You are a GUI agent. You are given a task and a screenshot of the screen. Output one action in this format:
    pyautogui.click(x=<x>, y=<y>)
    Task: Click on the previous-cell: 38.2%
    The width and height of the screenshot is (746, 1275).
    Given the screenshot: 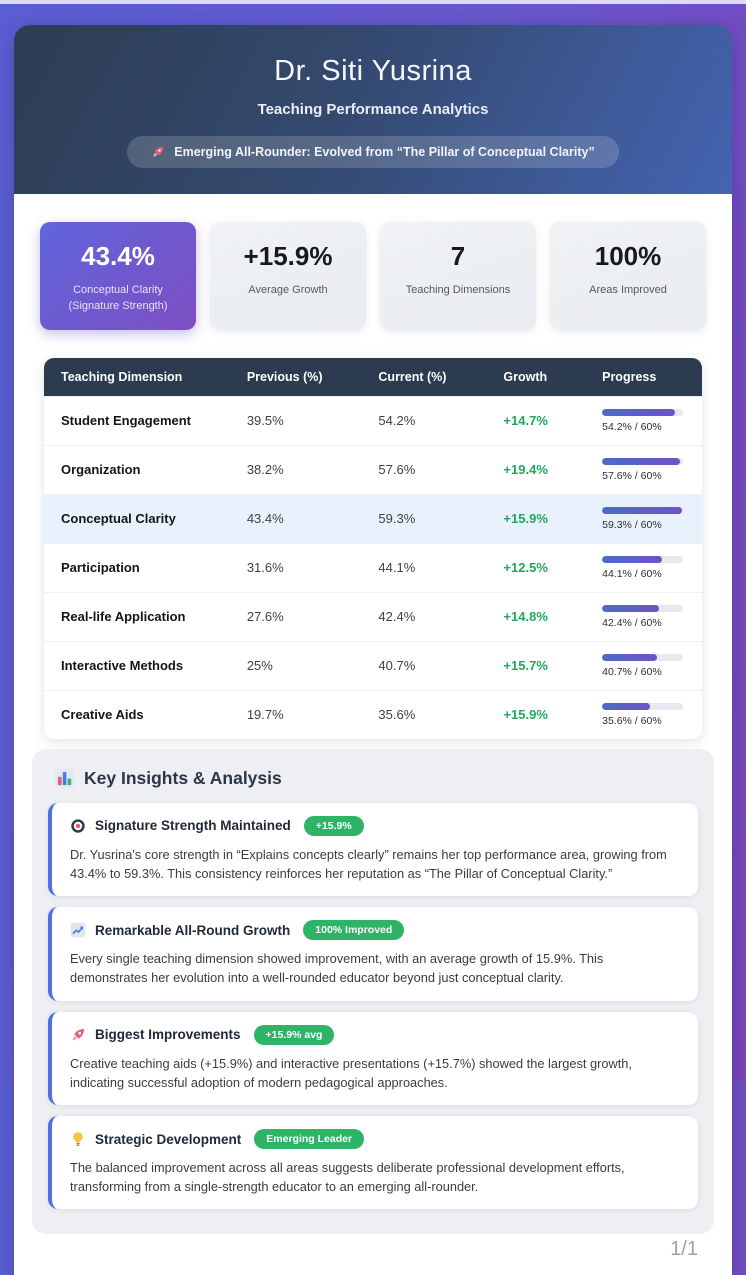 What is the action you would take?
    pyautogui.click(x=300, y=469)
    